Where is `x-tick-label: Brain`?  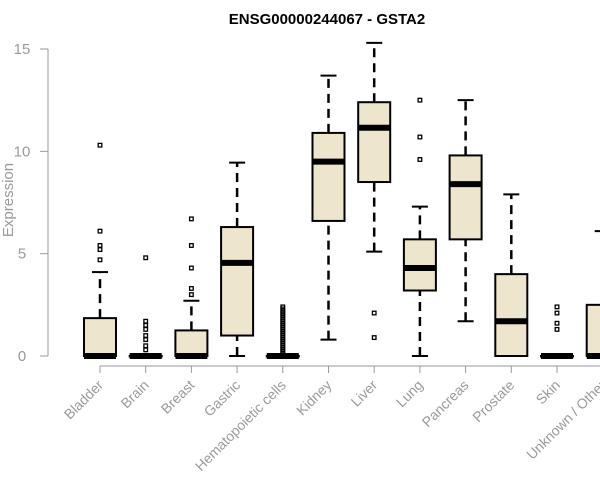
x-tick-label: Brain is located at coordinates (134, 394).